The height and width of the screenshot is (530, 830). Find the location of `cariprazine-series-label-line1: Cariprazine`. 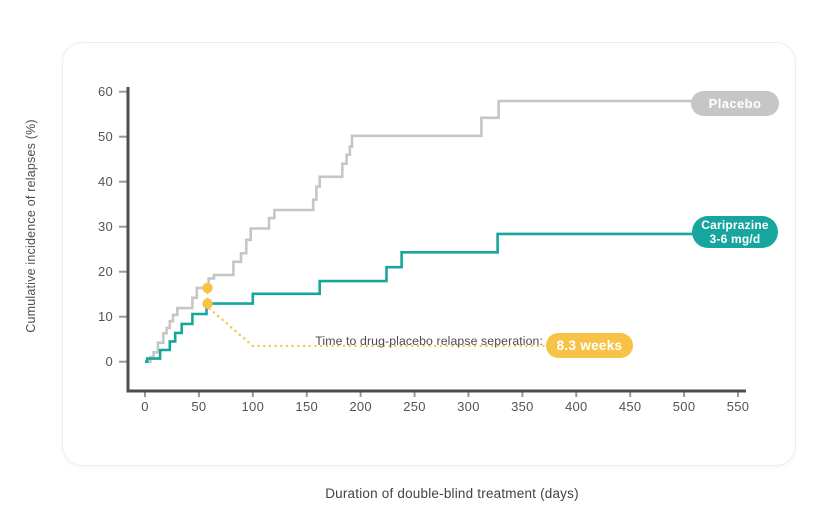

cariprazine-series-label-line1: Cariprazine is located at coordinates (735, 224).